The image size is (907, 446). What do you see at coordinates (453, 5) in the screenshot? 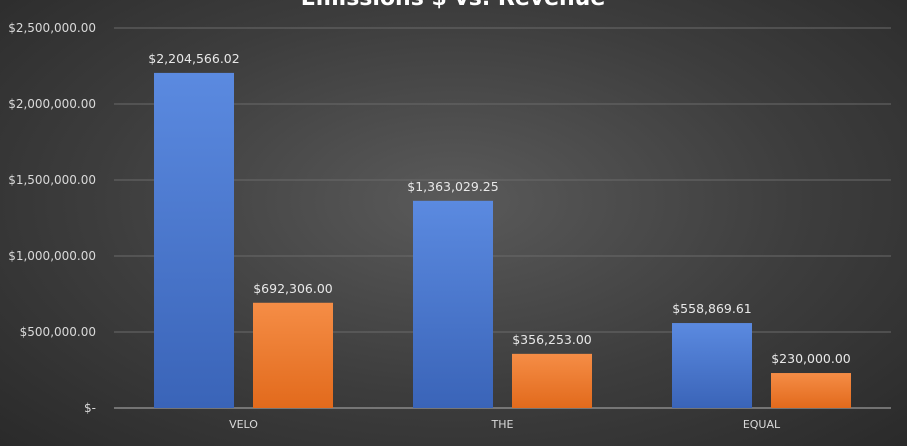
I see `chart-title: Emissions $ vs. Revenue` at bounding box center [453, 5].